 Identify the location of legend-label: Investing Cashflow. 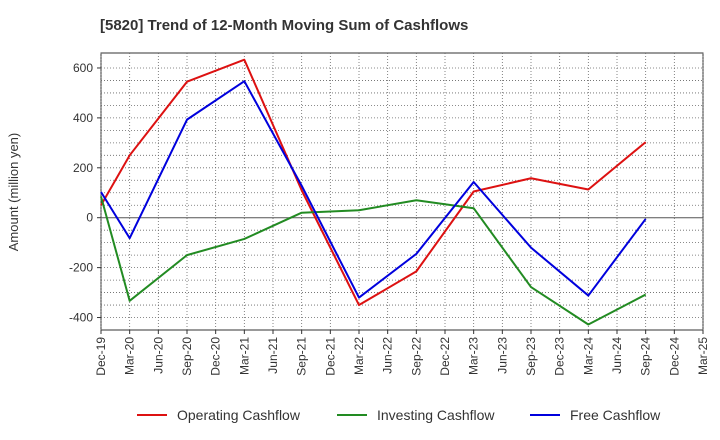
(436, 415).